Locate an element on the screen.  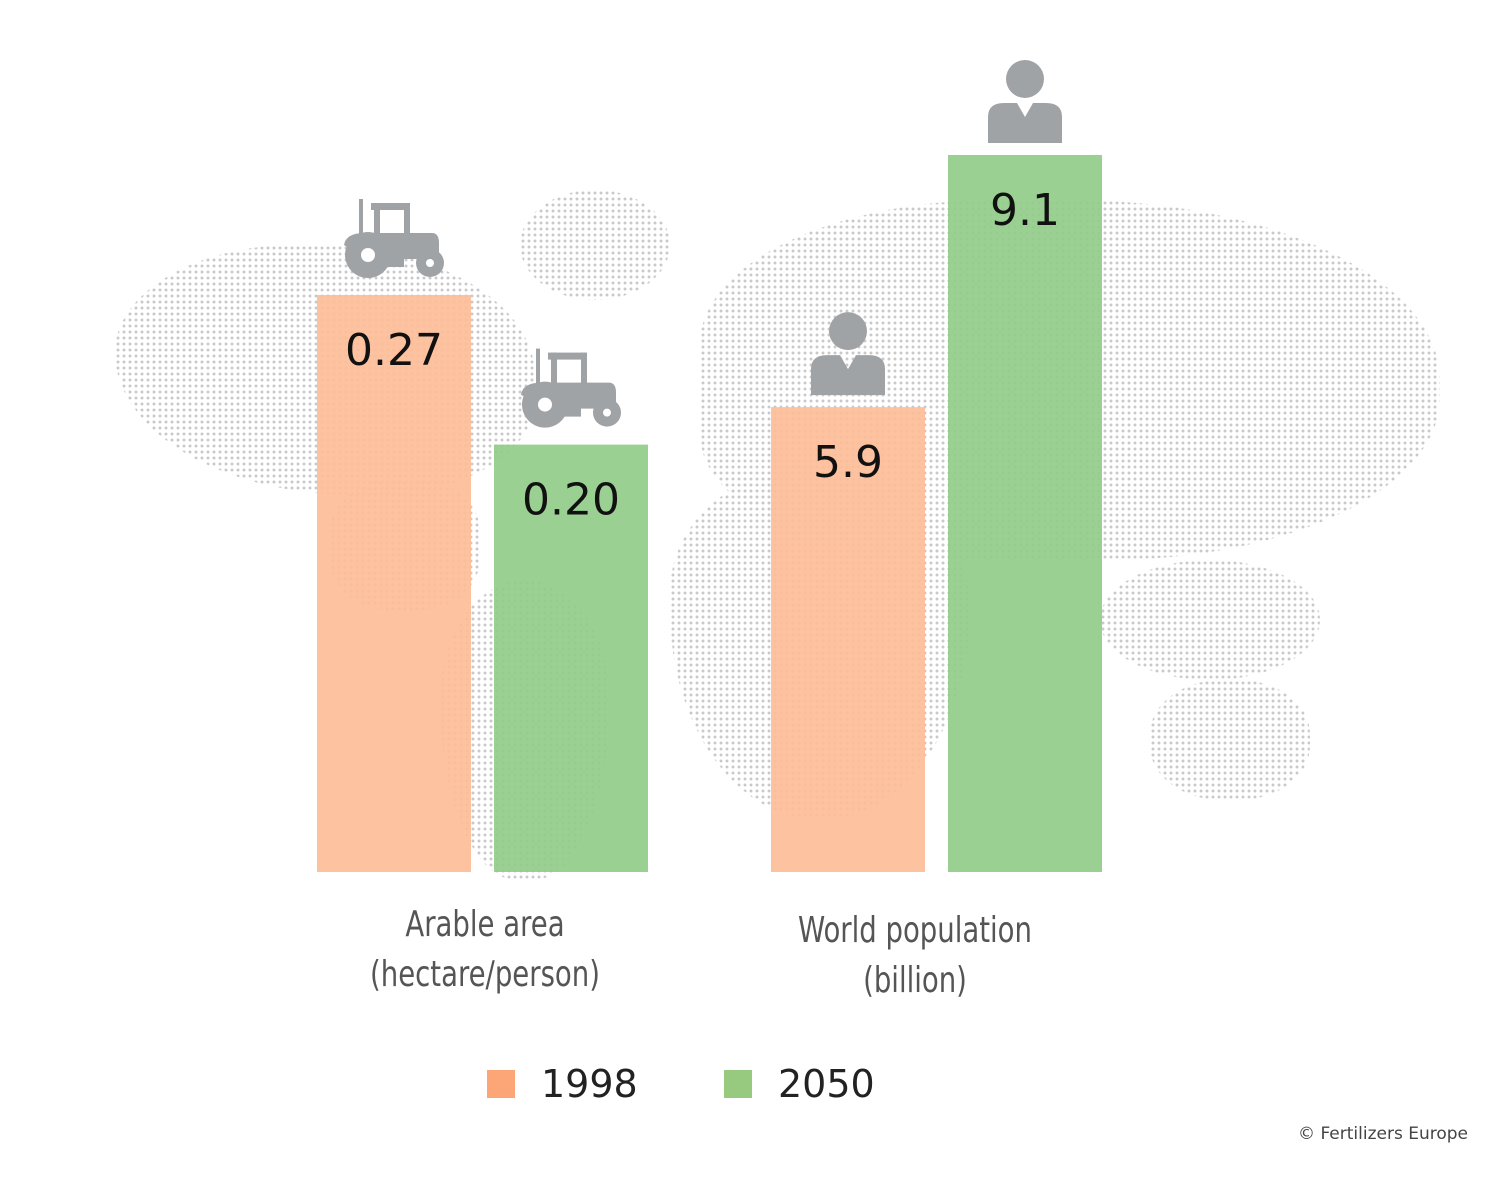
data-label: 9.1 is located at coordinates (1025, 210).